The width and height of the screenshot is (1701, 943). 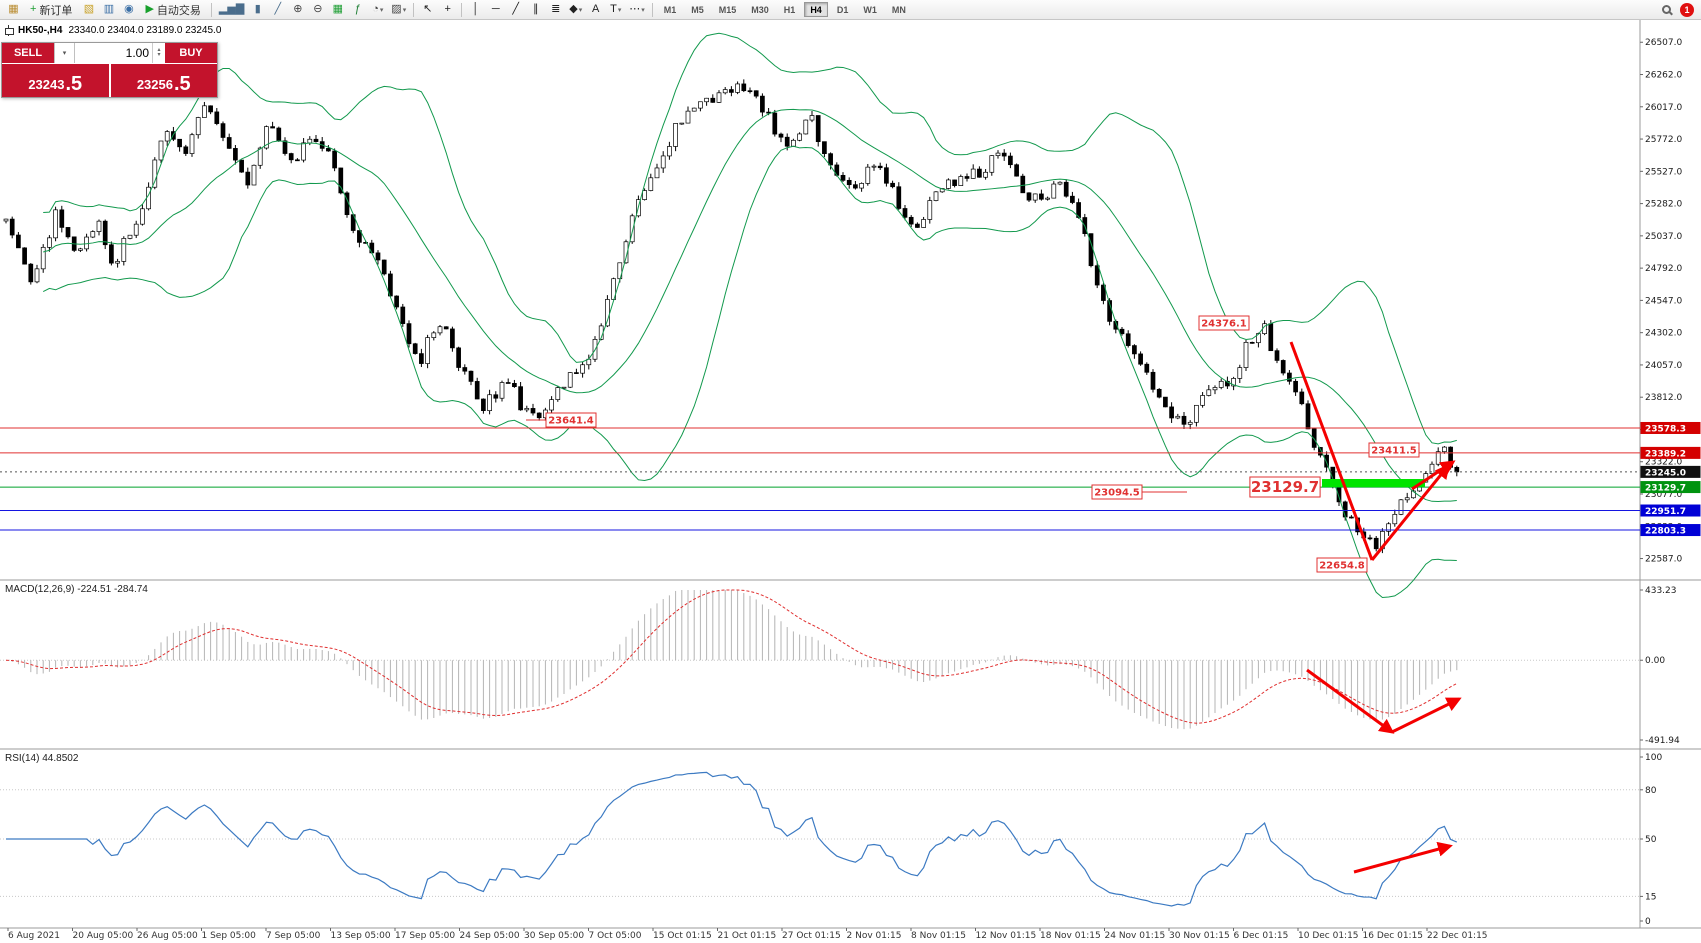 I want to click on timeframe-w1-button: W1, so click(x=870, y=9).